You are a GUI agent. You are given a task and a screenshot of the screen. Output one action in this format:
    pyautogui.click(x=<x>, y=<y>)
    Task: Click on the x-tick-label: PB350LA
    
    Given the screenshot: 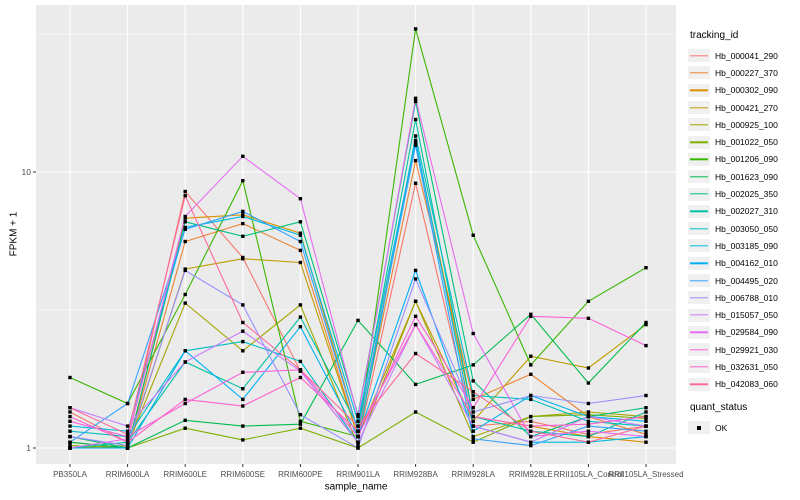 What is the action you would take?
    pyautogui.click(x=70, y=474)
    